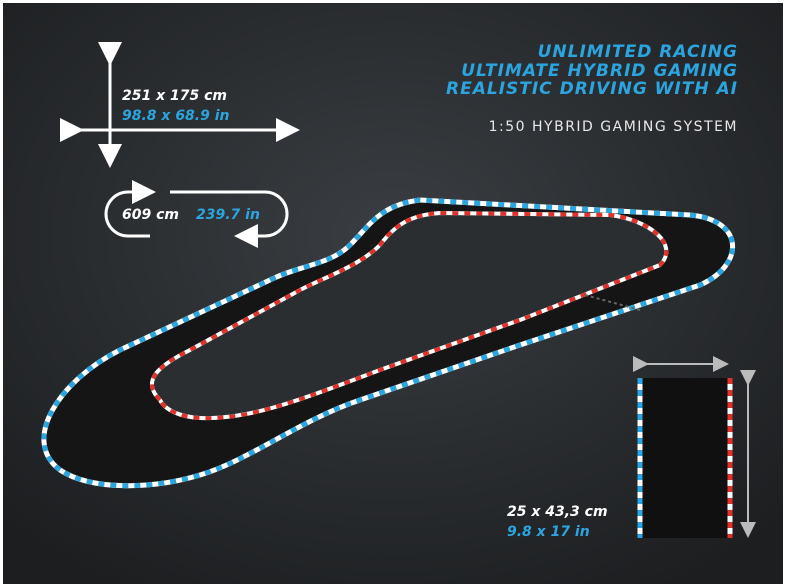 This screenshot has height=587, width=786. I want to click on subtitle: 1:50 HYBRID GAMING SYSTEM, so click(613, 127).